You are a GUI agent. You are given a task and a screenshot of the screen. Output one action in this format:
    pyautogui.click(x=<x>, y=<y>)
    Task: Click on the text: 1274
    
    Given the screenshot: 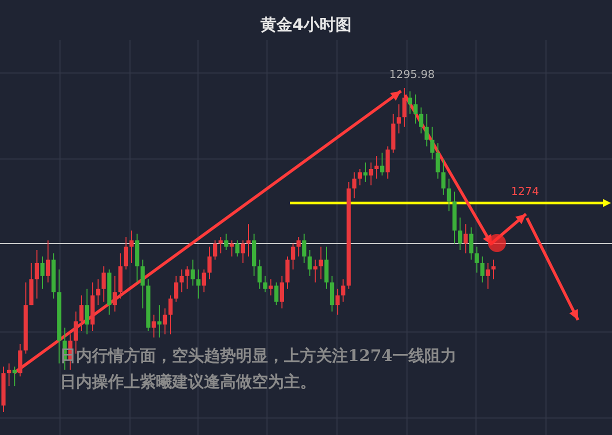 What is the action you would take?
    pyautogui.click(x=525, y=191)
    